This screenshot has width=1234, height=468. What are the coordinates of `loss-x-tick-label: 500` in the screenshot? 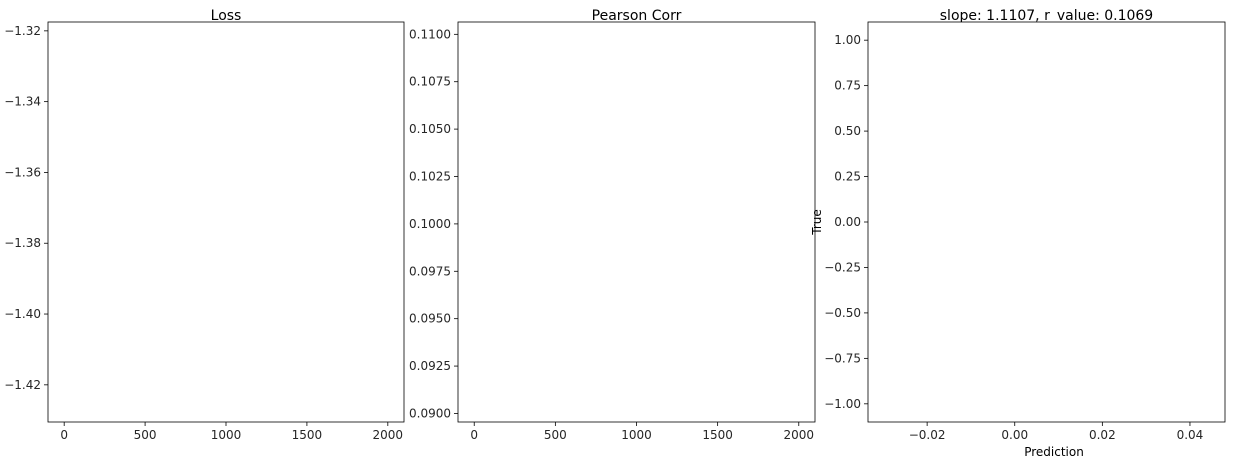 It's located at (145, 435).